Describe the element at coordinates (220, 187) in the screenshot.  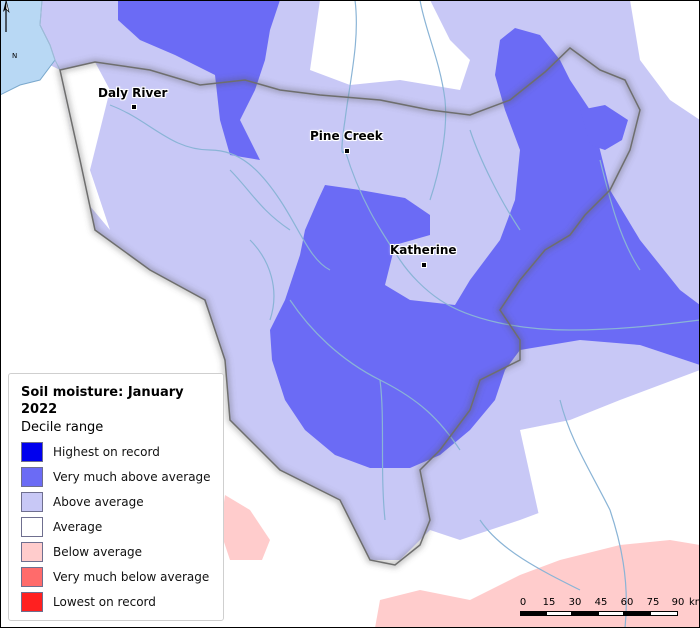
I see `river-daly` at that location.